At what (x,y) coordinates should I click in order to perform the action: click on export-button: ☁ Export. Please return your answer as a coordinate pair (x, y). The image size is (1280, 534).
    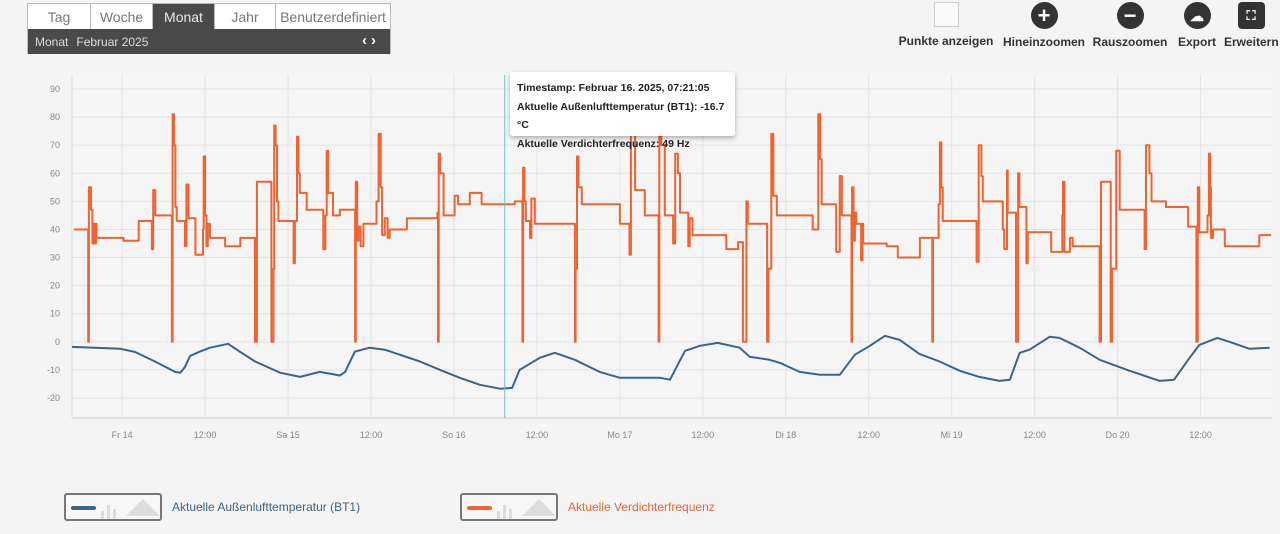
    Looking at the image, I should click on (1197, 25).